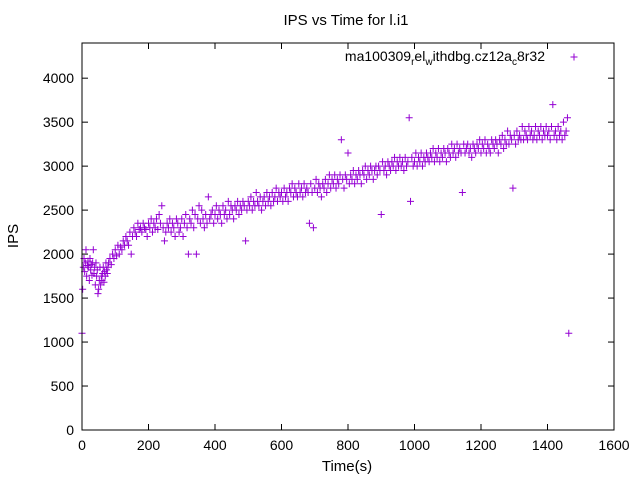 The width and height of the screenshot is (640, 480). What do you see at coordinates (547, 445) in the screenshot?
I see `x-tick-label: 1400` at bounding box center [547, 445].